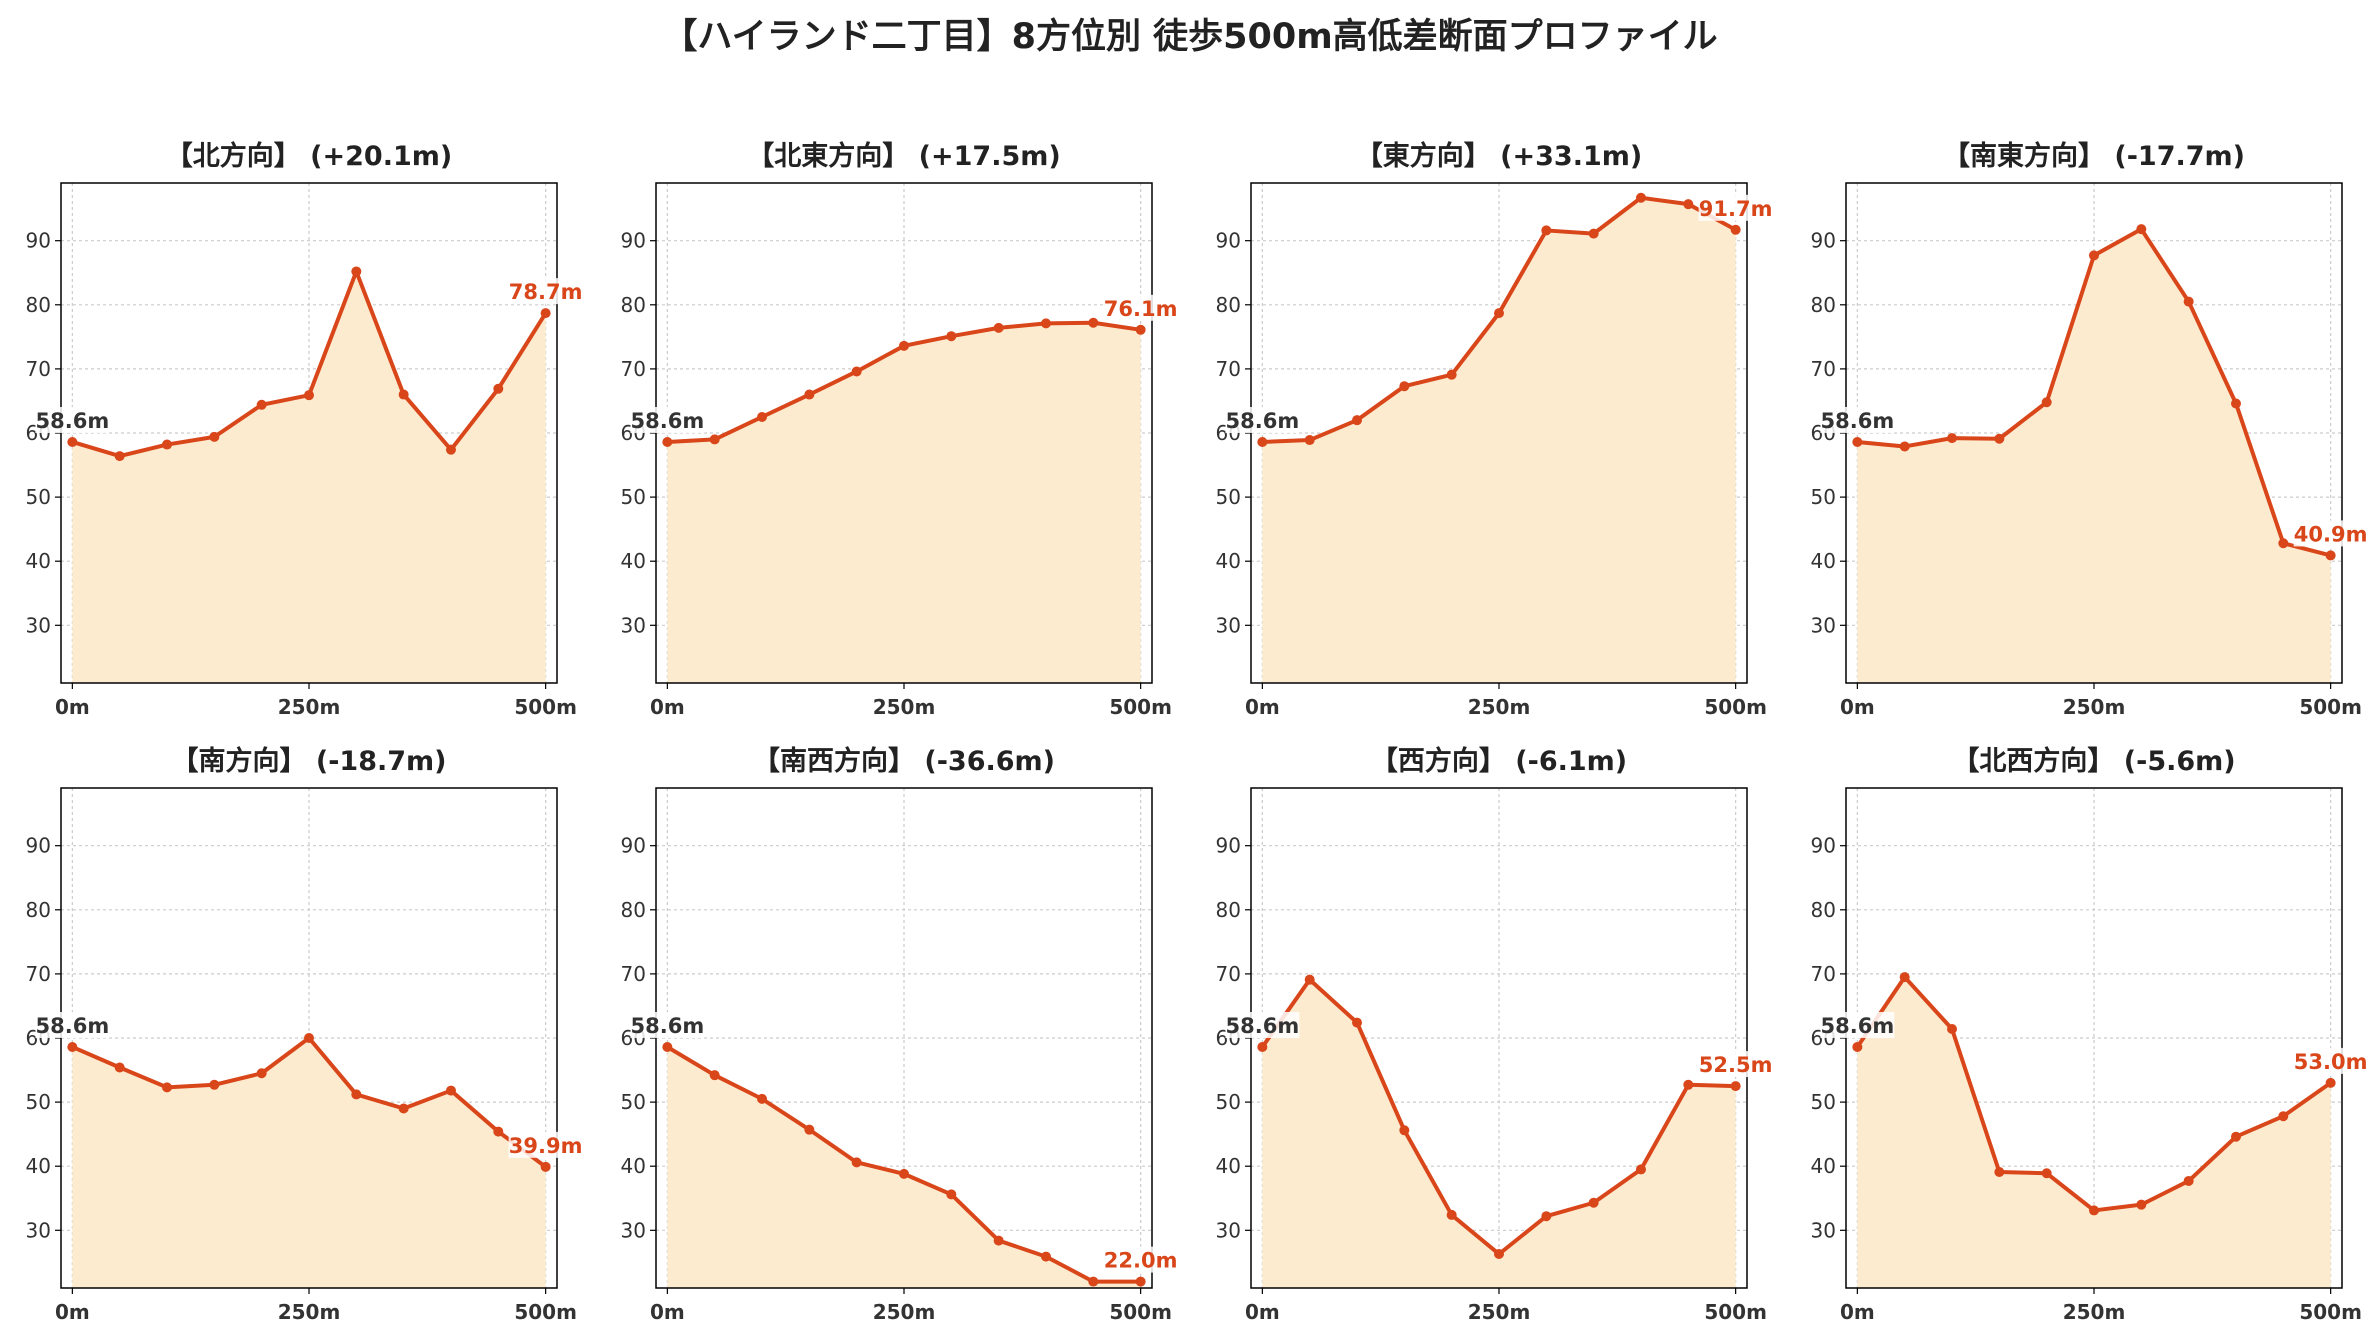  Describe the element at coordinates (2094, 156) in the screenshot. I see `subplot-title: 【南東方向】 (-17.7m)` at that location.